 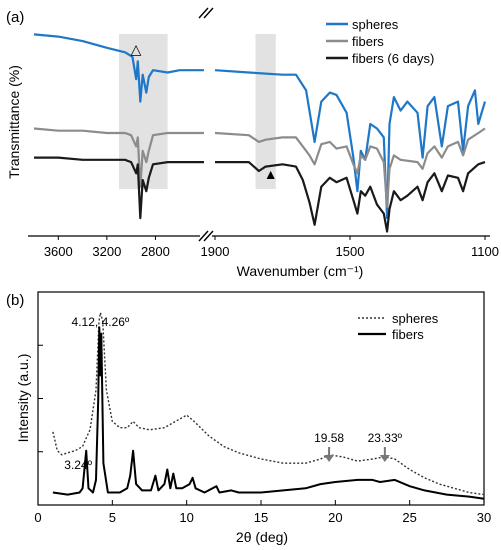 I want to click on peak-markers: △▲, so click(x=204, y=111).